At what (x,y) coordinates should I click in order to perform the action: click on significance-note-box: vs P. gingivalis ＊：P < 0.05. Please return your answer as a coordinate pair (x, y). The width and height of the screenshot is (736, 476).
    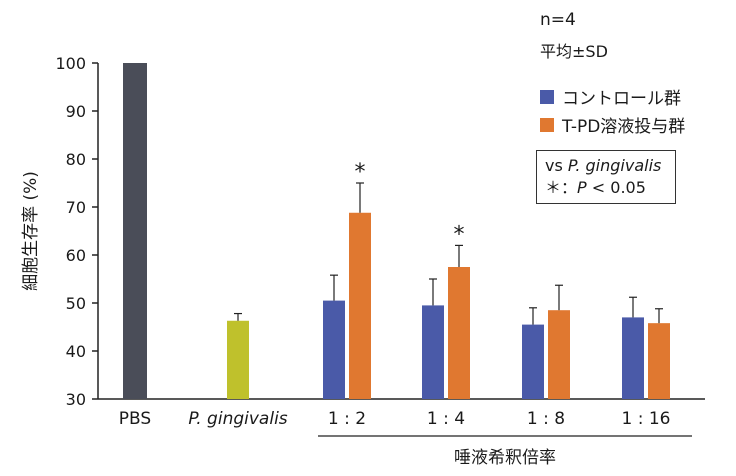
    Looking at the image, I should click on (606, 177).